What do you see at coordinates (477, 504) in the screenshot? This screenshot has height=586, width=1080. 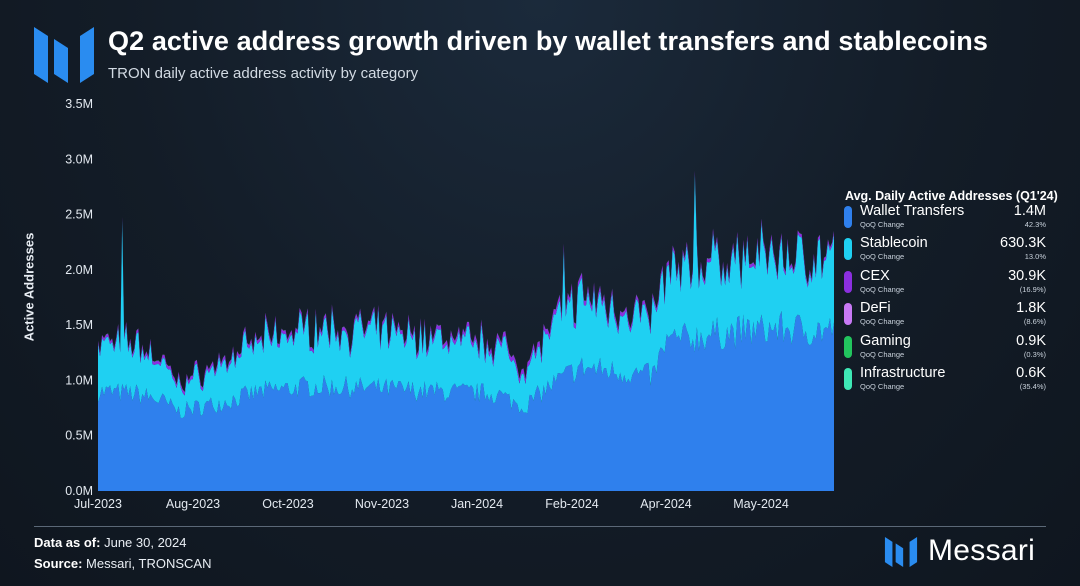 I see `x-tick-label: Jan-2024` at bounding box center [477, 504].